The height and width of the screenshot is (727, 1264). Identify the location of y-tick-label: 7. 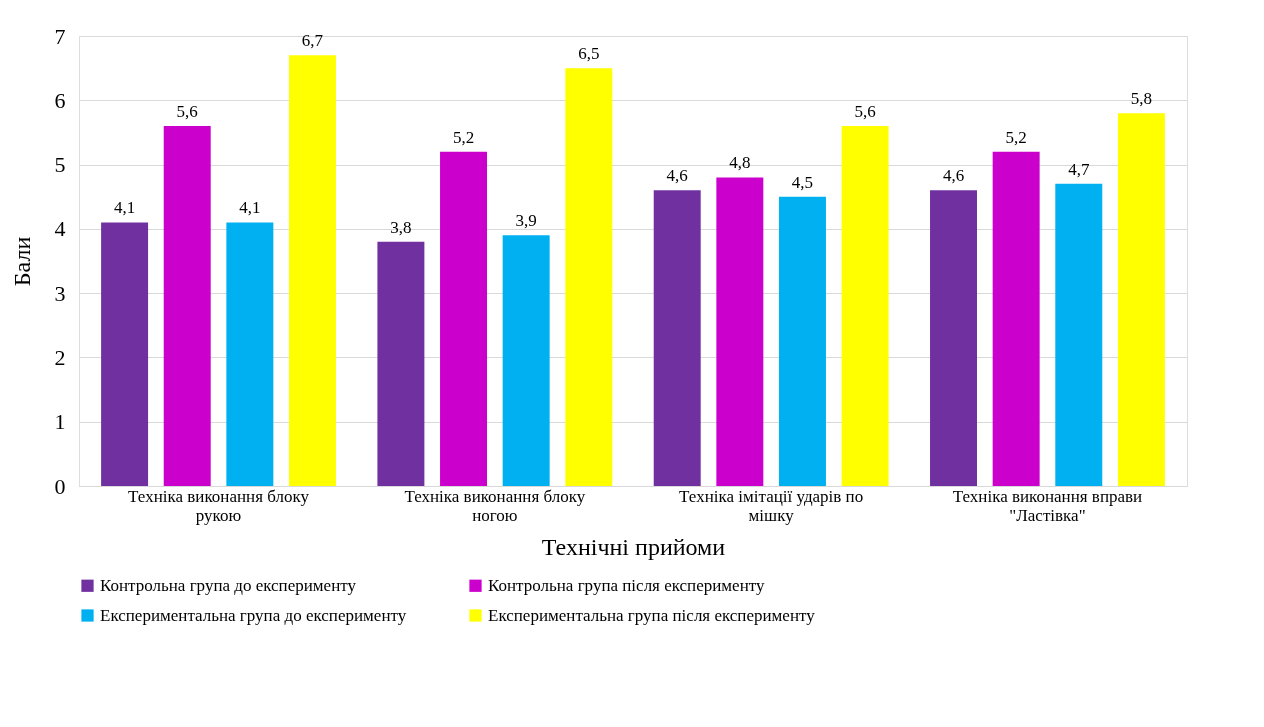
(60, 36).